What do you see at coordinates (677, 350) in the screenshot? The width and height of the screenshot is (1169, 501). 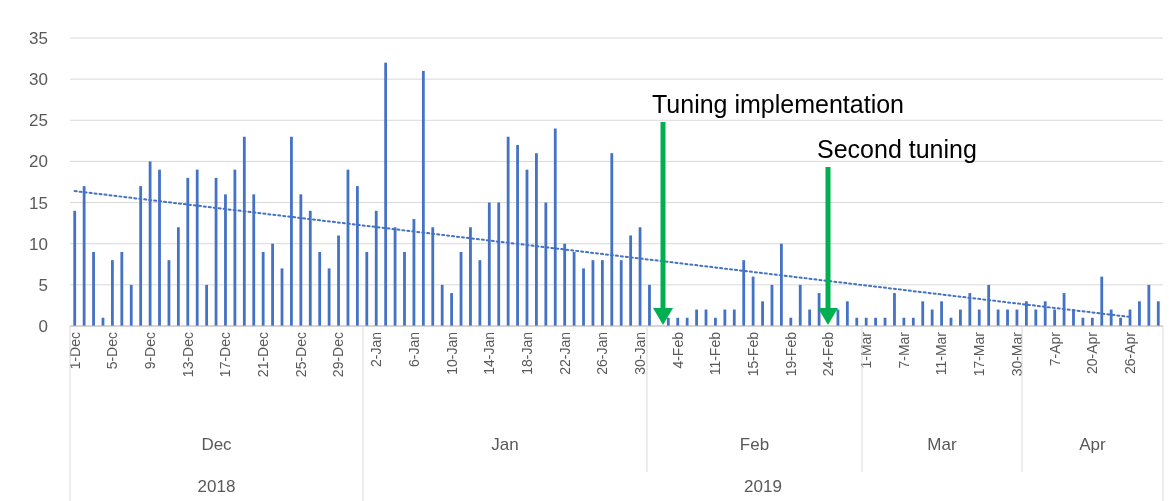 I see `x-tick-label: 4-Feb` at bounding box center [677, 350].